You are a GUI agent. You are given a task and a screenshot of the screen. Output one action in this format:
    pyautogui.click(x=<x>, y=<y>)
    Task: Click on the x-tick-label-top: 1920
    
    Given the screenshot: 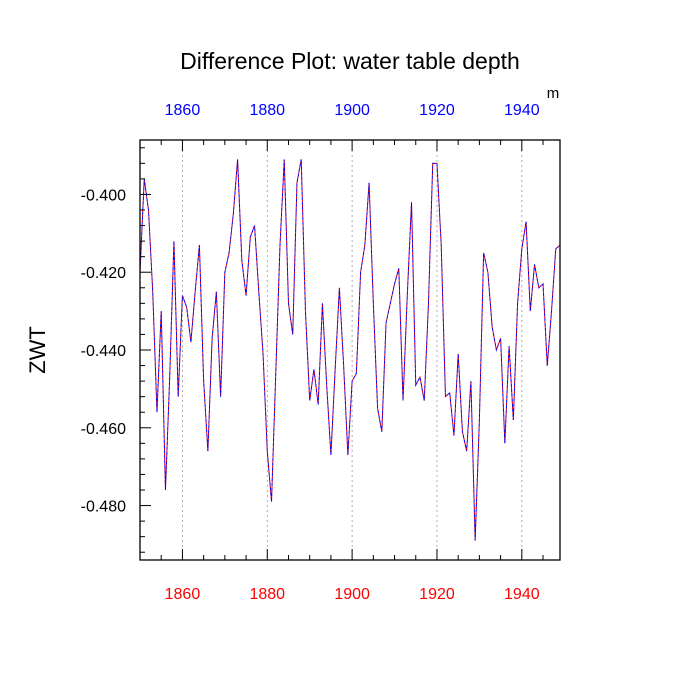 What is the action you would take?
    pyautogui.click(x=437, y=110)
    